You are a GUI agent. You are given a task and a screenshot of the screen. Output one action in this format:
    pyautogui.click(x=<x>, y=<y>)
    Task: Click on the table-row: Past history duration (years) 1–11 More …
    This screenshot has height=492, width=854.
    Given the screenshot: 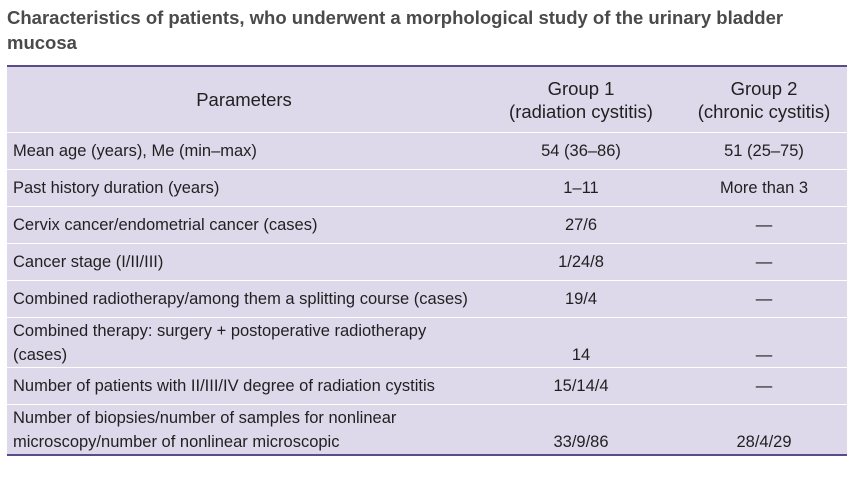 What is the action you would take?
    pyautogui.click(x=427, y=188)
    